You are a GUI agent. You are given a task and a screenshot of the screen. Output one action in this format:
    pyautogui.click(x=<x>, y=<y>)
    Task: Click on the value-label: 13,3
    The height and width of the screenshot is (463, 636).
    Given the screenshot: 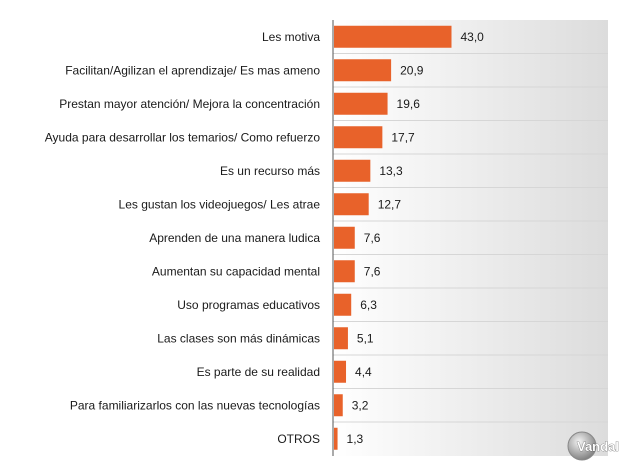 What is the action you would take?
    pyautogui.click(x=391, y=171)
    